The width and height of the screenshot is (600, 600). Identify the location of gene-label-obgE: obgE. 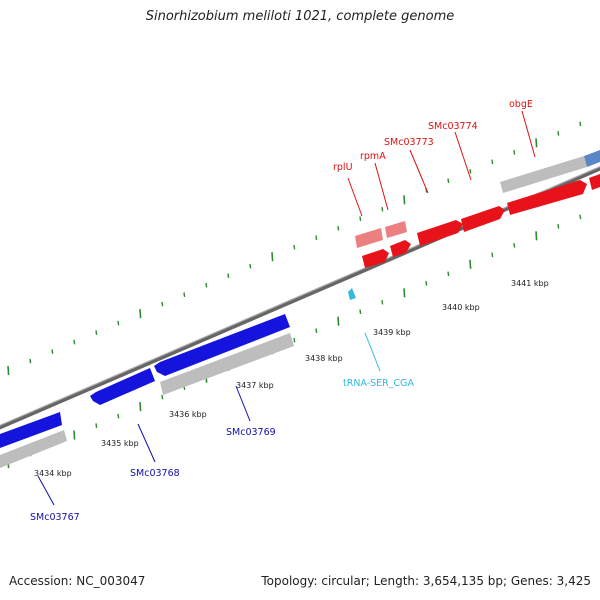
(521, 104).